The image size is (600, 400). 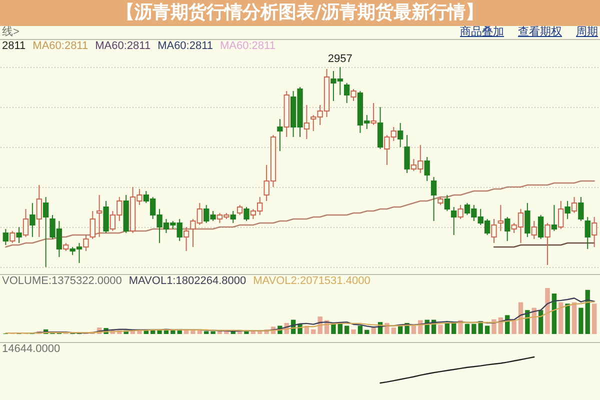 I want to click on text: 线>, so click(x=11, y=32).